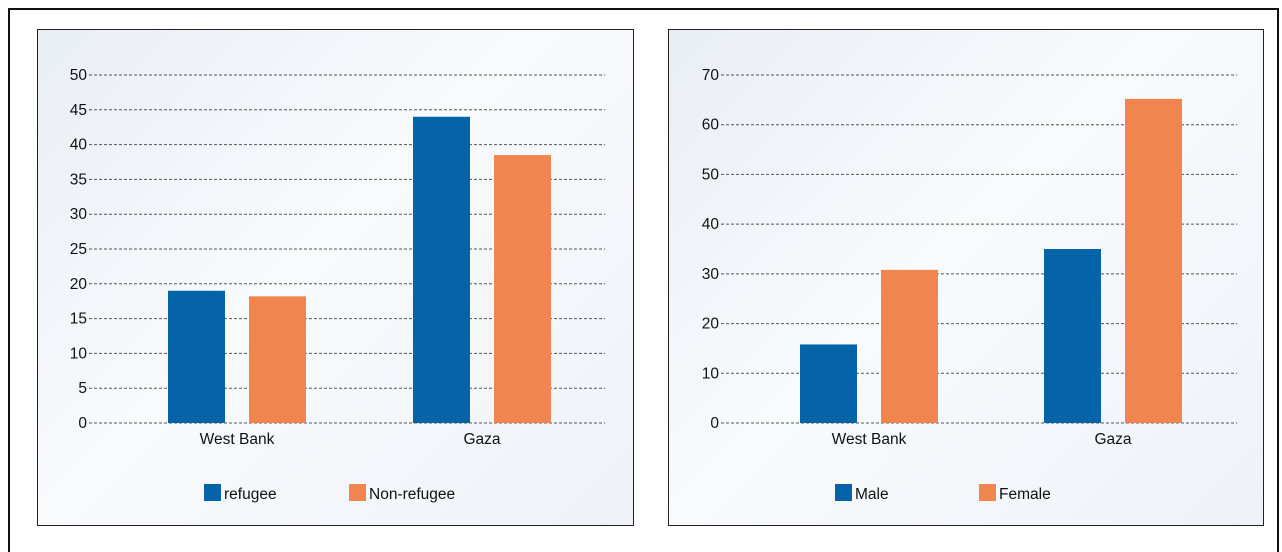  I want to click on y-tick-label: 25, so click(78, 249).